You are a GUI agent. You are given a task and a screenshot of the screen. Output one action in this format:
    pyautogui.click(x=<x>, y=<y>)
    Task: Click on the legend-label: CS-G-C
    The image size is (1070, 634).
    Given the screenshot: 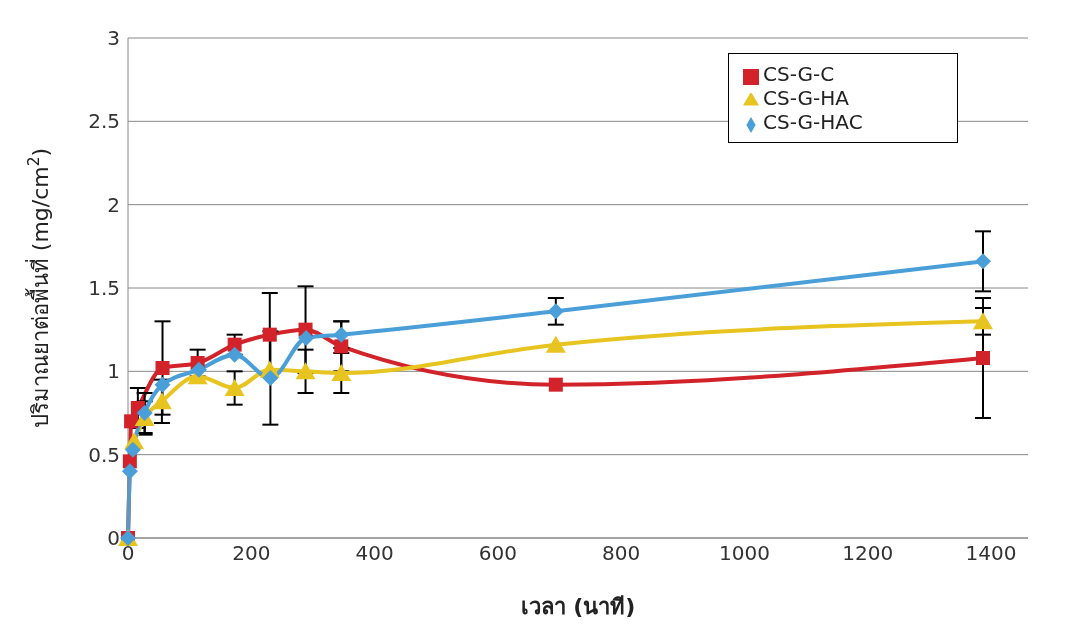 What is the action you would take?
    pyautogui.click(x=799, y=74)
    